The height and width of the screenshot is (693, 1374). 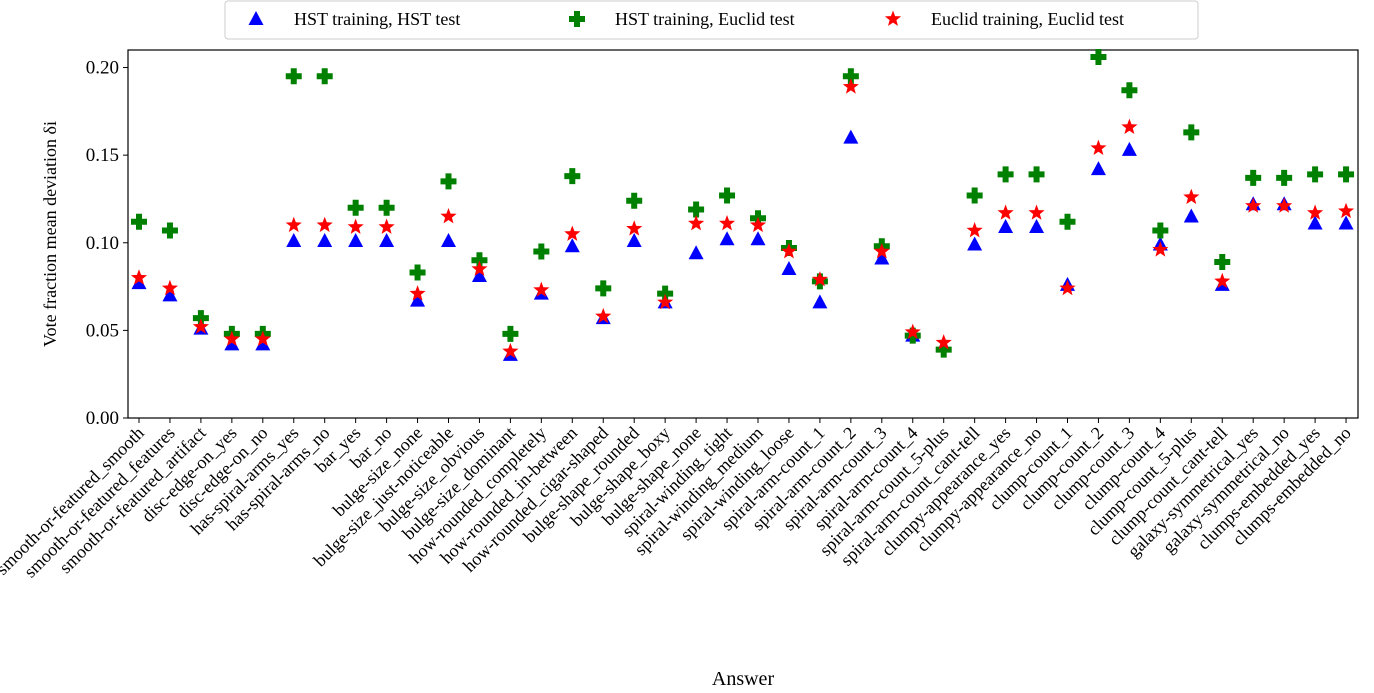 I want to click on legend-box, so click(x=711, y=20).